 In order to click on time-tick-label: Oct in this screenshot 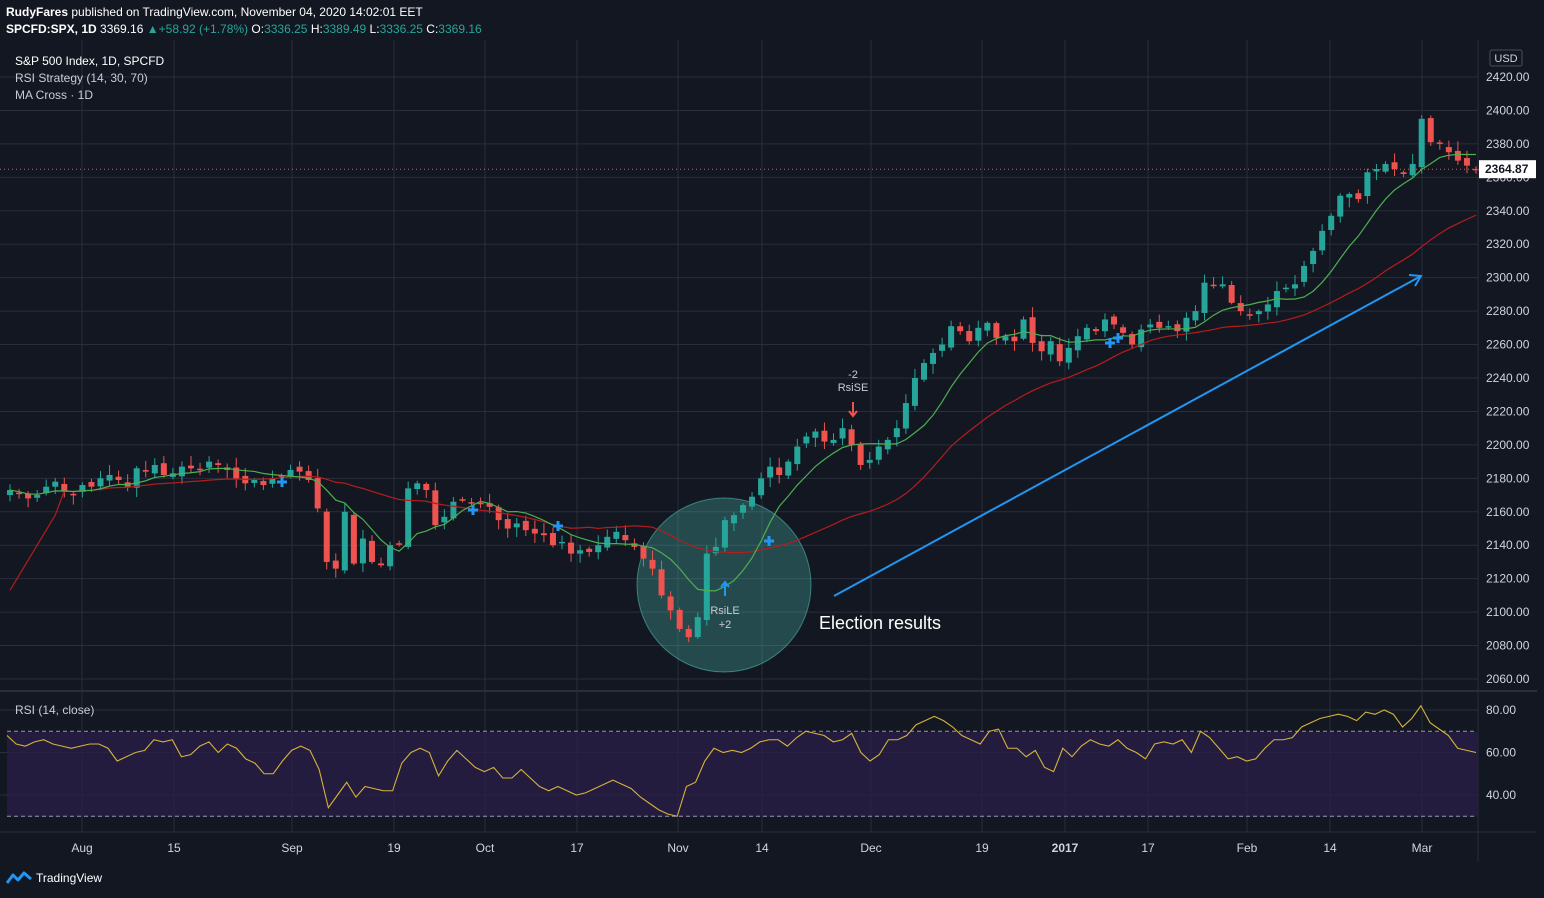, I will do `click(485, 848)`.